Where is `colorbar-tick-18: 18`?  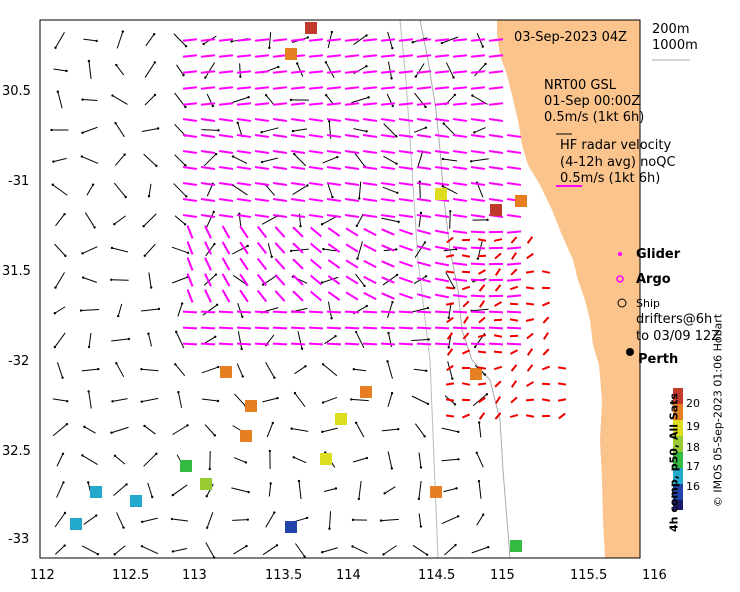 colorbar-tick-18: 18 is located at coordinates (693, 447).